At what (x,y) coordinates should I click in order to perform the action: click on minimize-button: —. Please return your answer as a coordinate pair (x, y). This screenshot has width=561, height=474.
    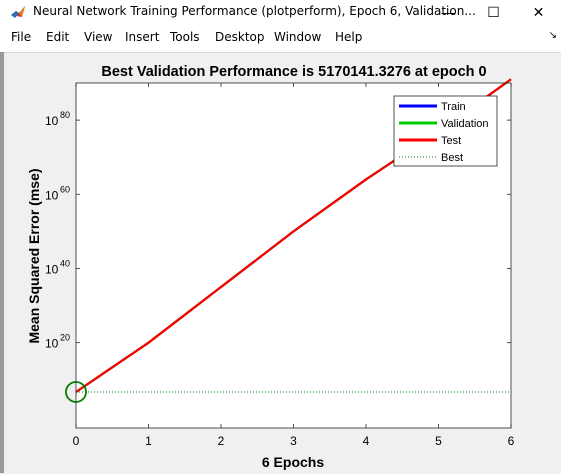
    Looking at the image, I should click on (448, 12).